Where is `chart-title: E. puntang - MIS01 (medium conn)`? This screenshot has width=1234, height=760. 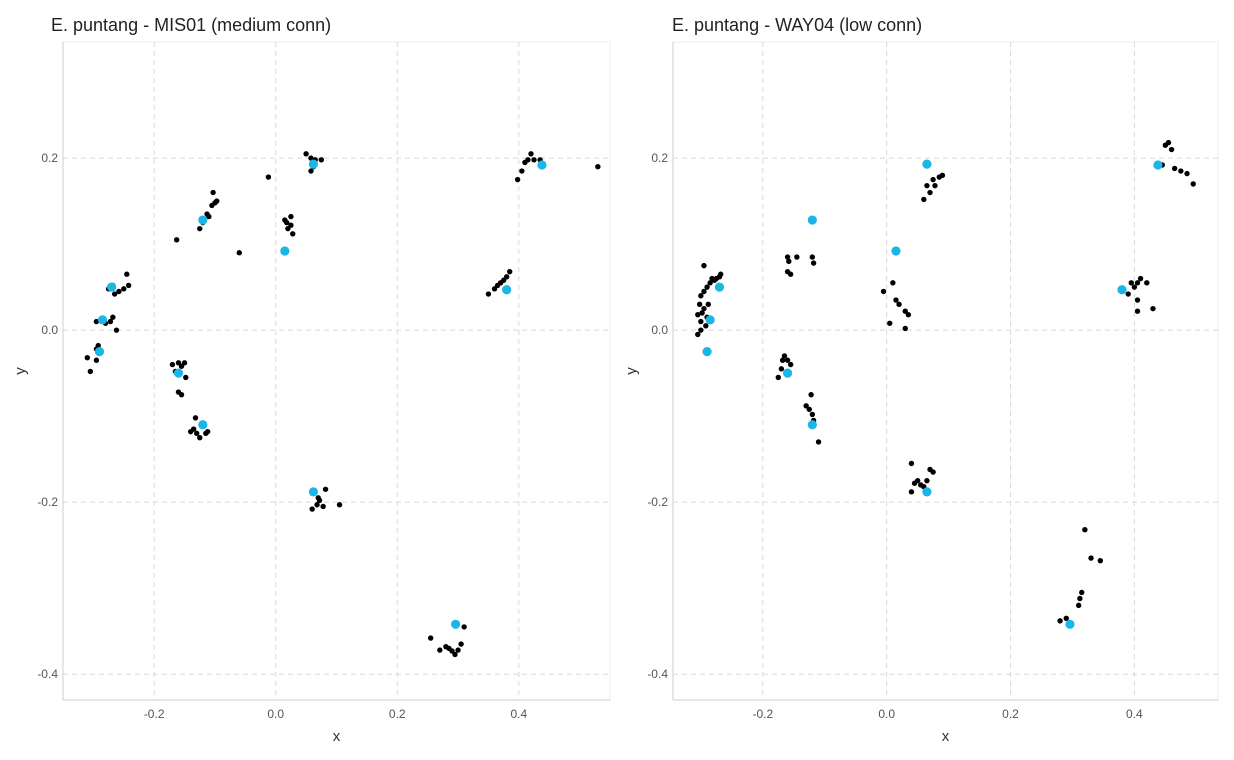 chart-title: E. puntang - MIS01 (medium conn) is located at coordinates (191, 25).